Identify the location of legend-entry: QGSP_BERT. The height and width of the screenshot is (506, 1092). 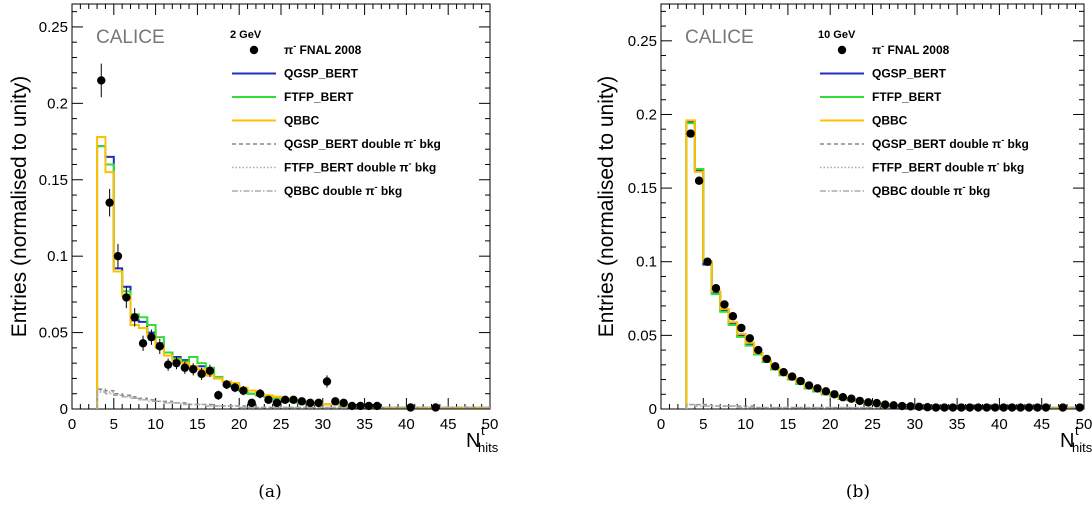
(321, 74).